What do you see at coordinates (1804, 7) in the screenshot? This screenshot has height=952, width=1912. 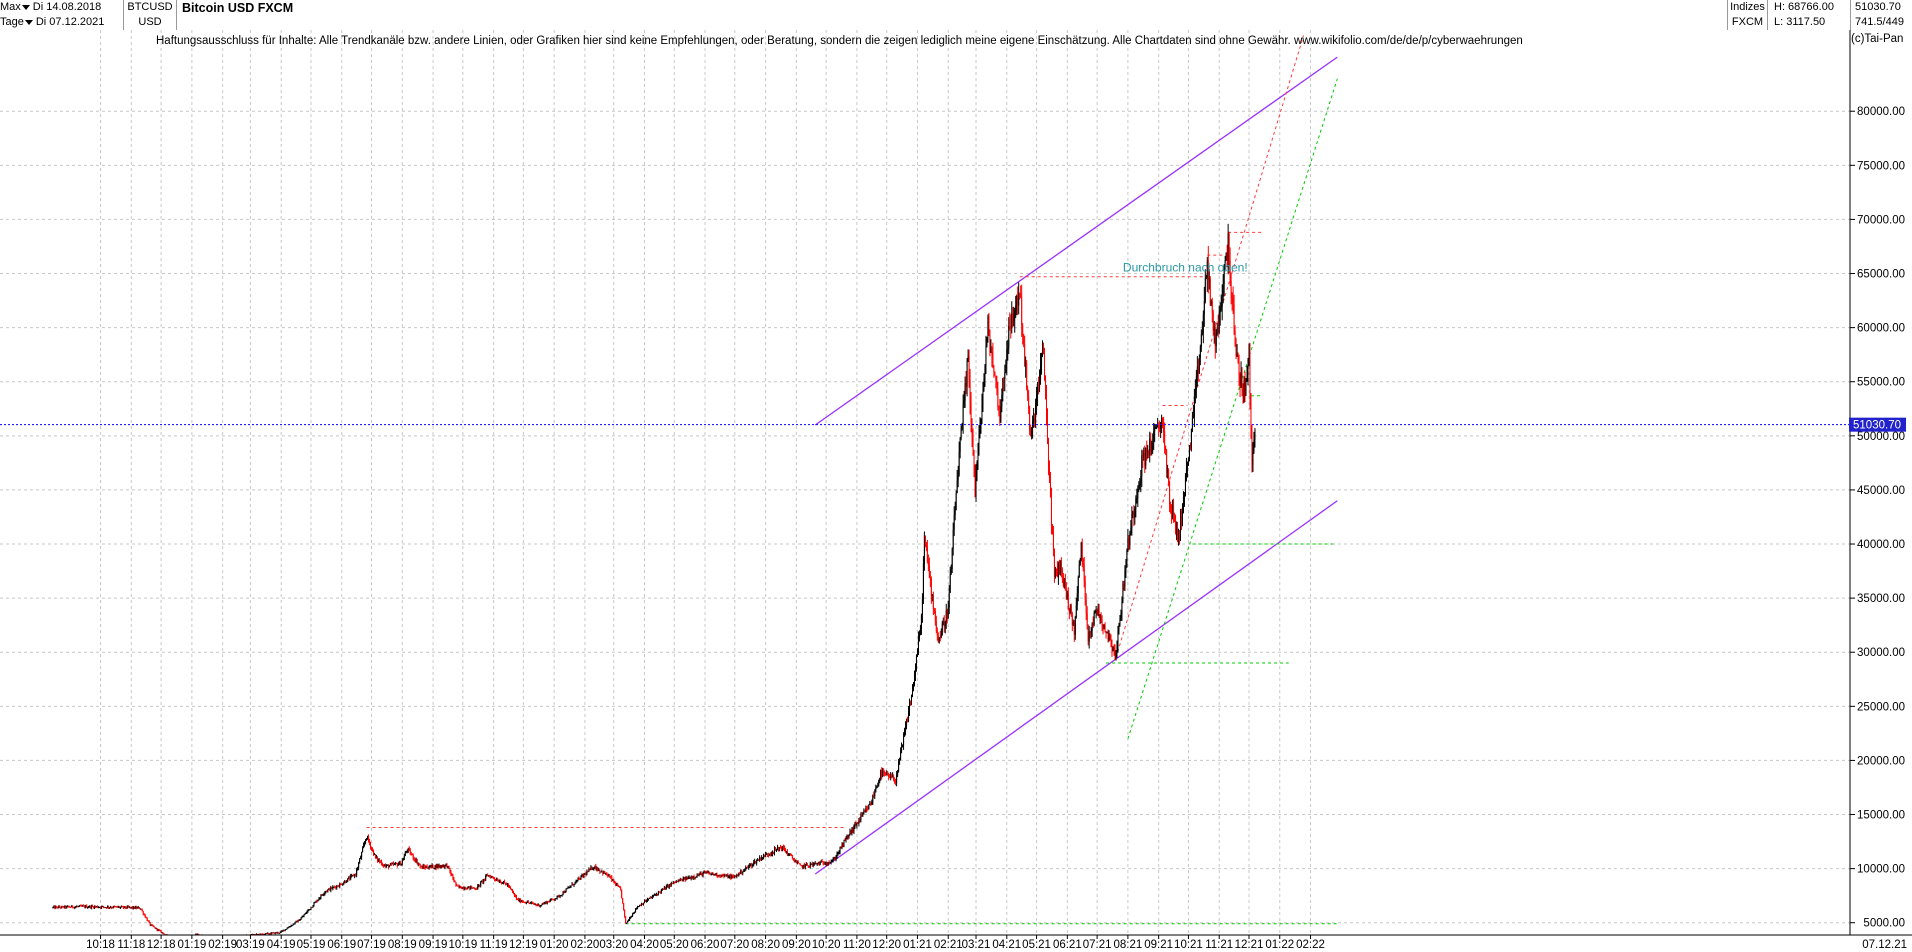 I see `high-value: H: 68766.00` at bounding box center [1804, 7].